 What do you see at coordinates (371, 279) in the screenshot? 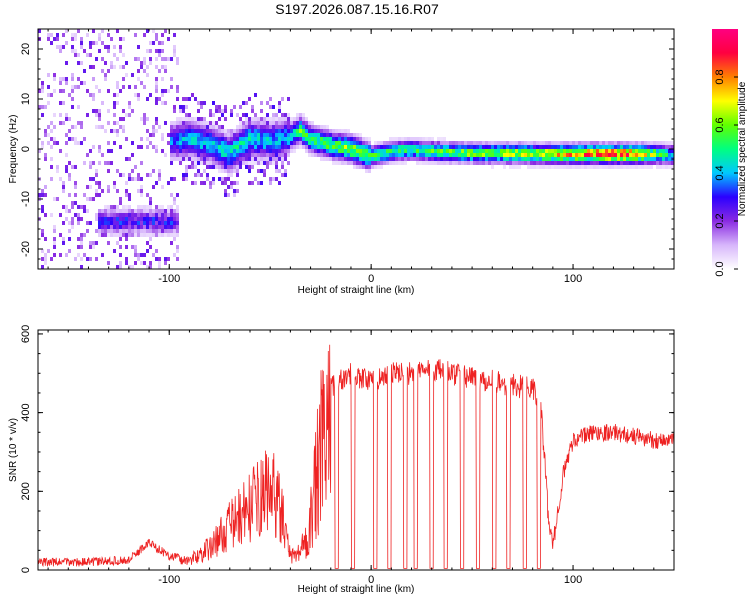
I see `spectrogram-x-tick-label: 0` at bounding box center [371, 279].